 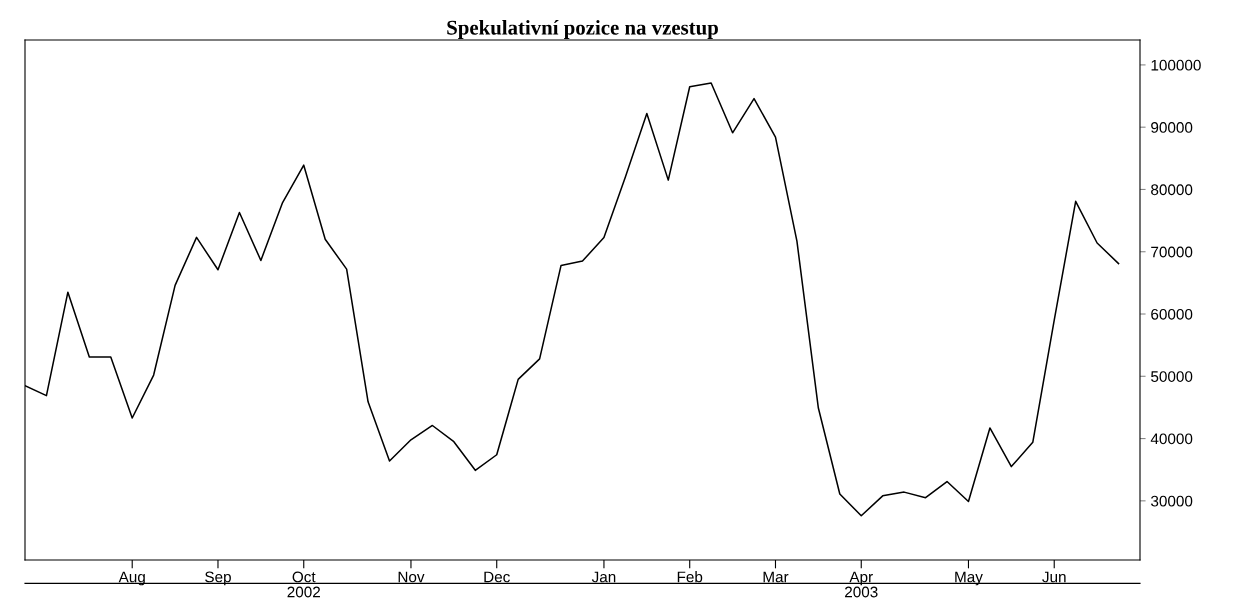 I want to click on x-tick-label: Jun, so click(x=1054, y=577).